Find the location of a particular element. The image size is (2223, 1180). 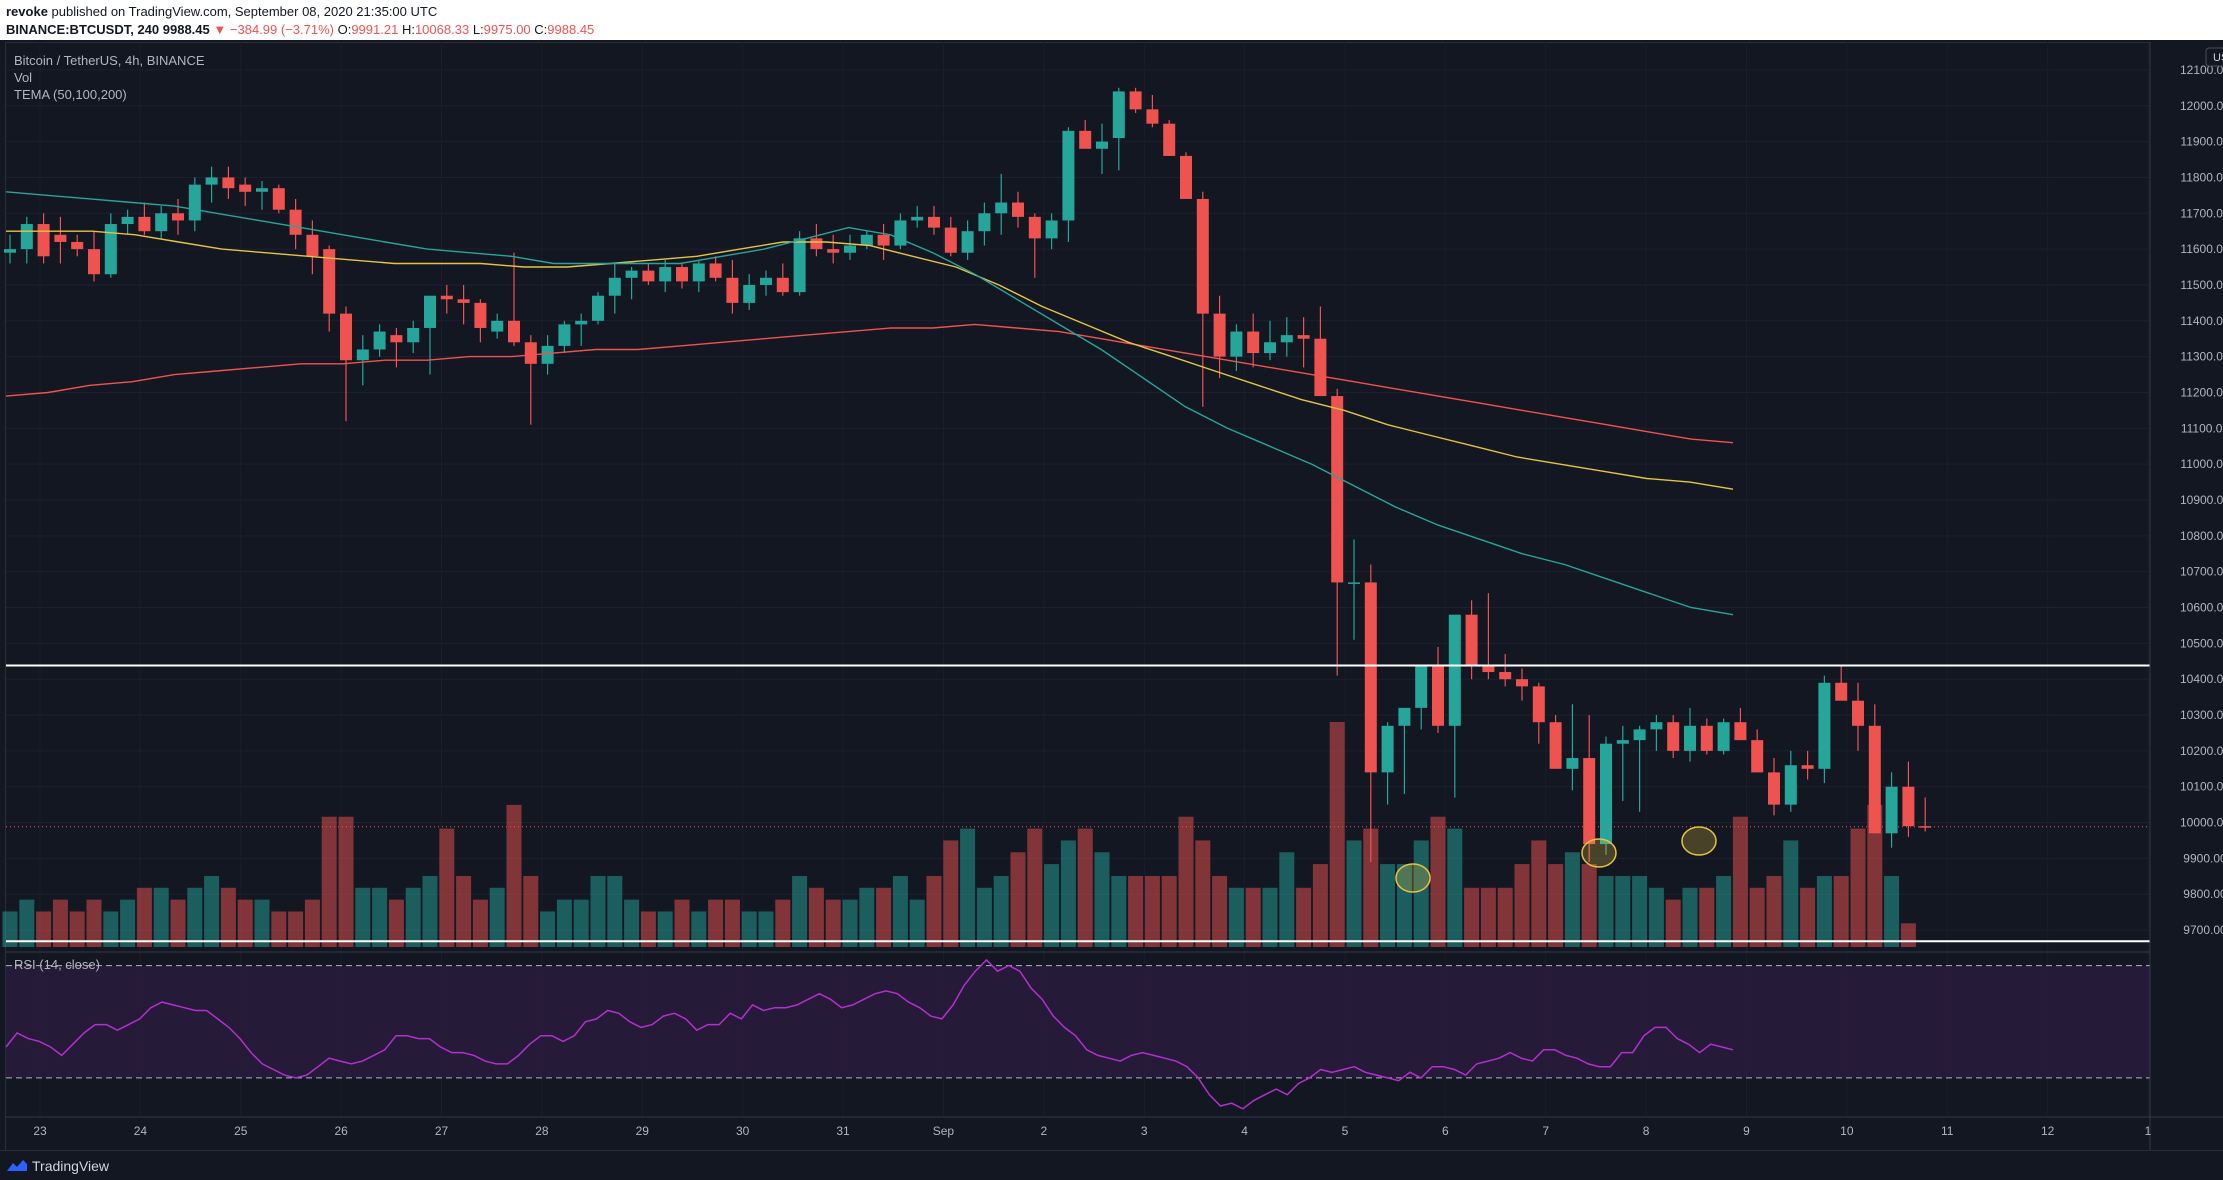

price-tick-label: 11300.00 is located at coordinates (2201, 357).